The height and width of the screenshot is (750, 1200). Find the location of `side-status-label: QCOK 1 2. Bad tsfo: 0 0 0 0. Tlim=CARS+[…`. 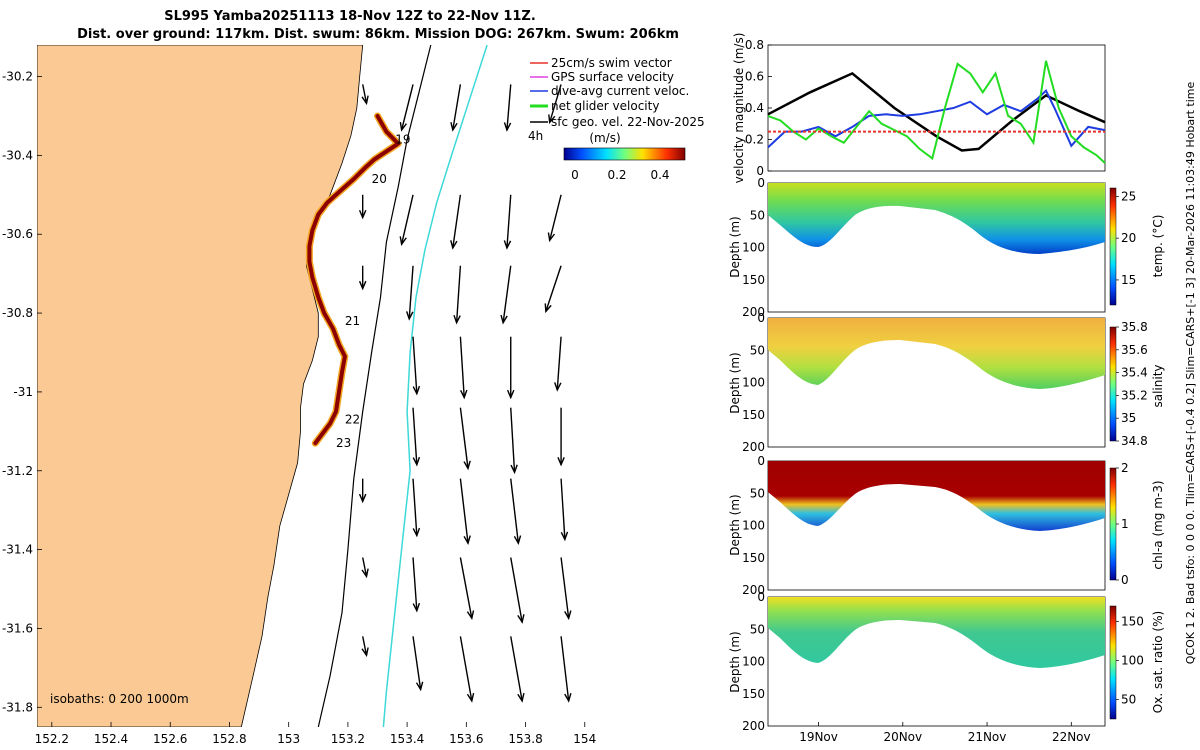

side-status-label: QCOK 1 2. Bad tsfo: 0 0 0 0. Tlim=CARS+[… is located at coordinates (1190, 373).